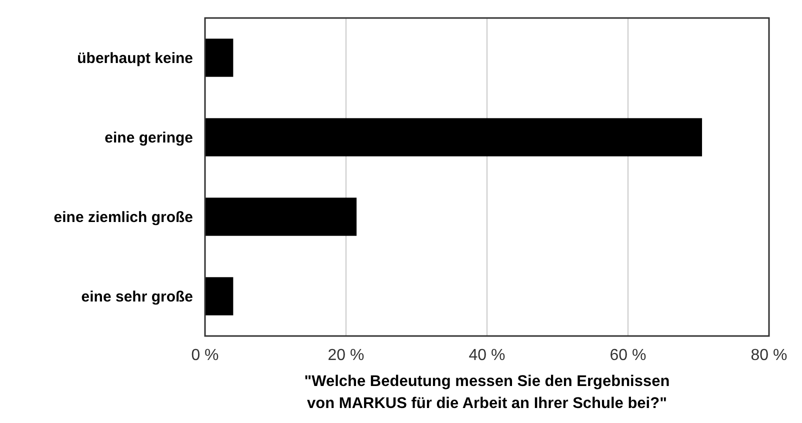  Describe the element at coordinates (487, 392) in the screenshot. I see `x-axis-title: "Welche Bedeutung messen Sie den Ergebnissen von MARKUS für die Arbeit an Ihrer Schule bei?"` at that location.